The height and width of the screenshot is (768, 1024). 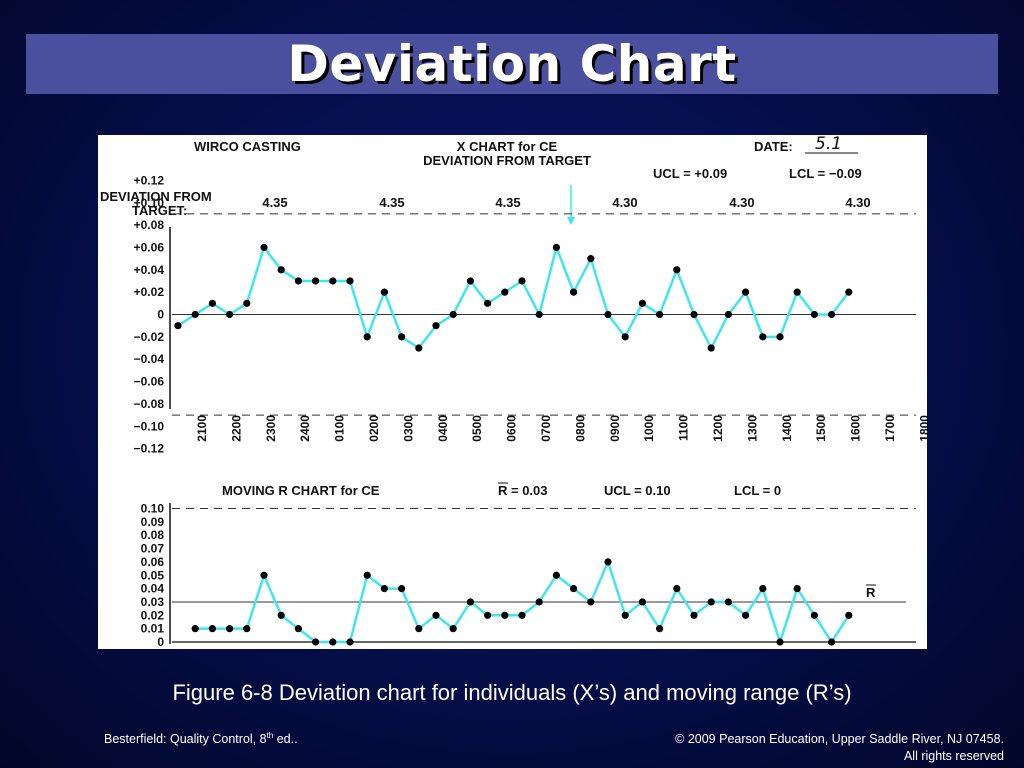 What do you see at coordinates (512, 428) in the screenshot?
I see `x-chart-time-label: 0600` at bounding box center [512, 428].